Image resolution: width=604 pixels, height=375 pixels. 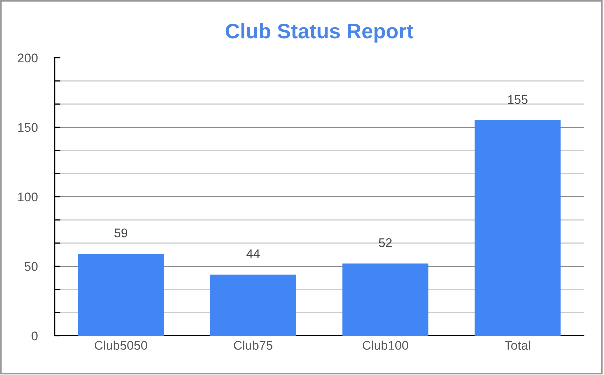 I want to click on data-label: 52, so click(x=385, y=243).